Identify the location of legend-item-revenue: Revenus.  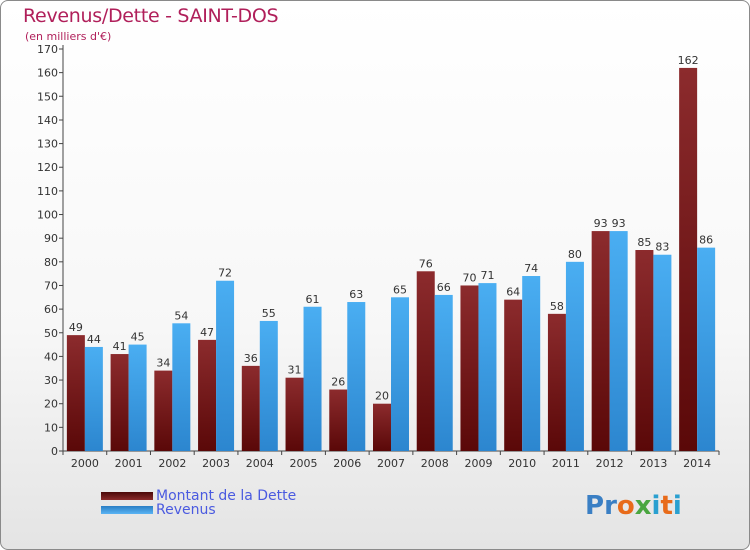
(158, 510).